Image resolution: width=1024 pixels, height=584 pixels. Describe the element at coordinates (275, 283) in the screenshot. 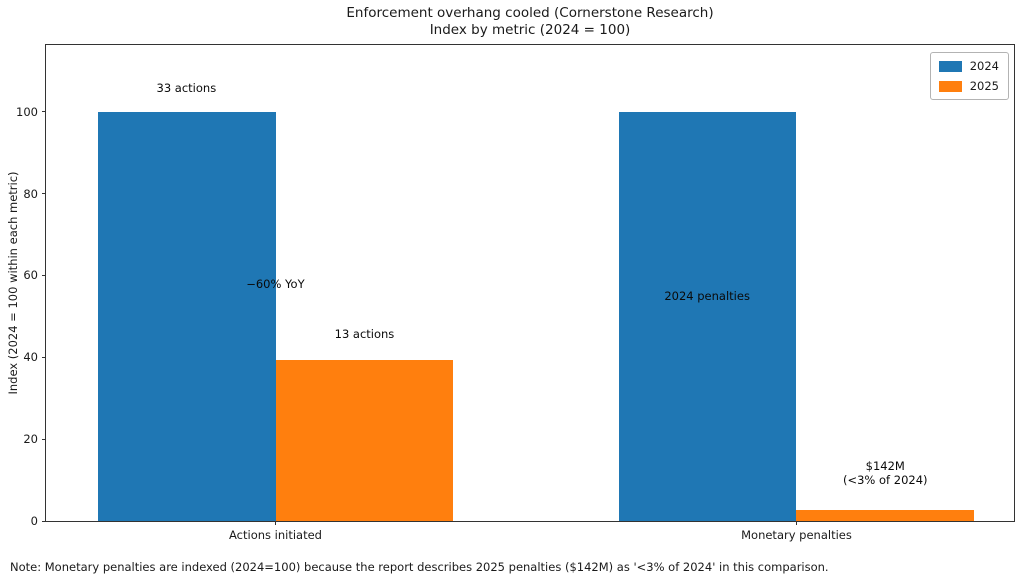

I see `annotation-1: −60% YoY` at that location.